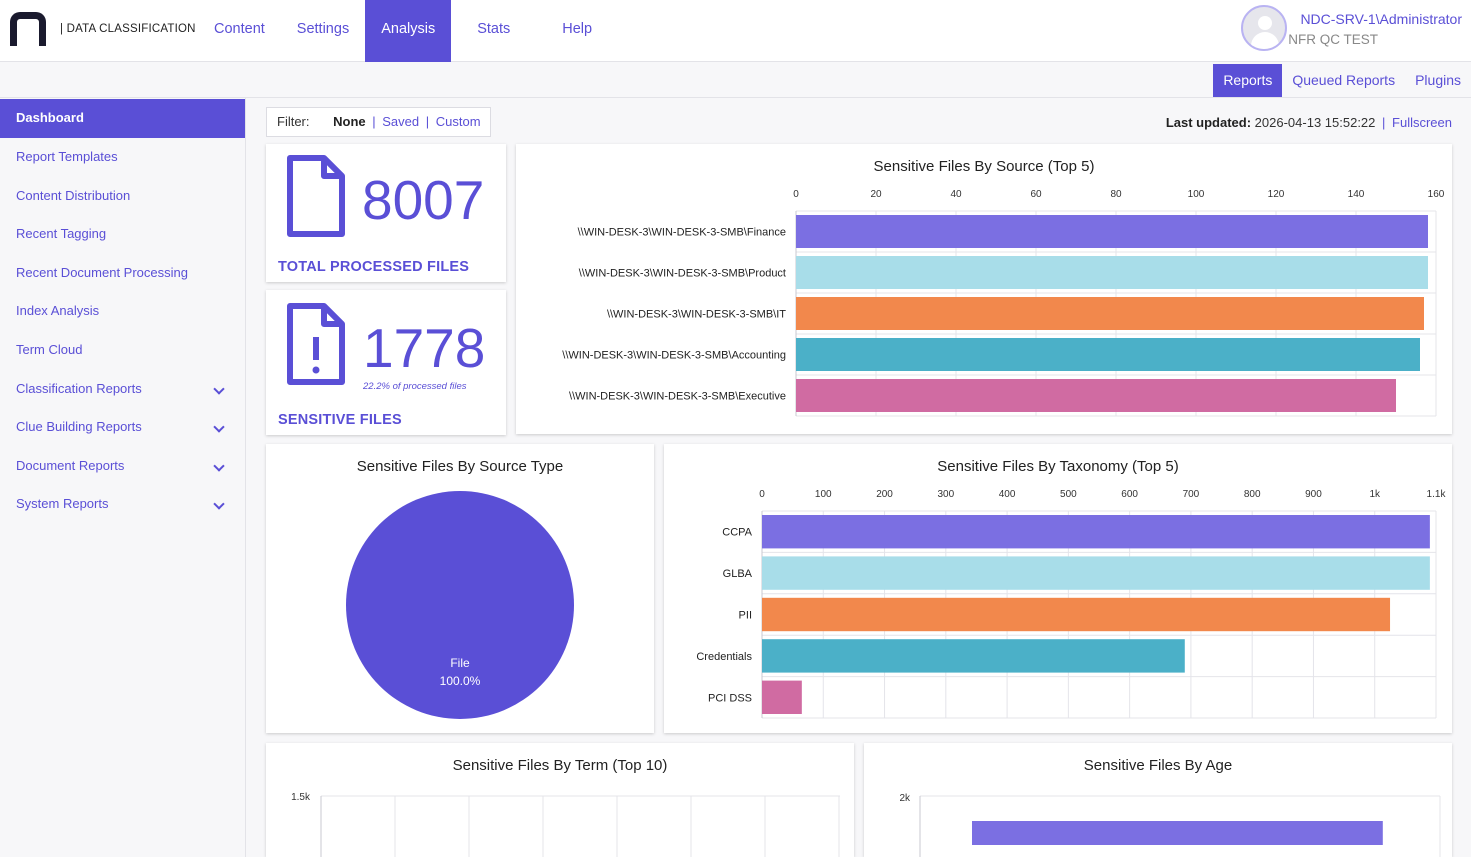 The height and width of the screenshot is (857, 1471). Describe the element at coordinates (1158, 800) in the screenshot. I see `chart-by-age-card: Sensitive Files By Age 2k` at that location.